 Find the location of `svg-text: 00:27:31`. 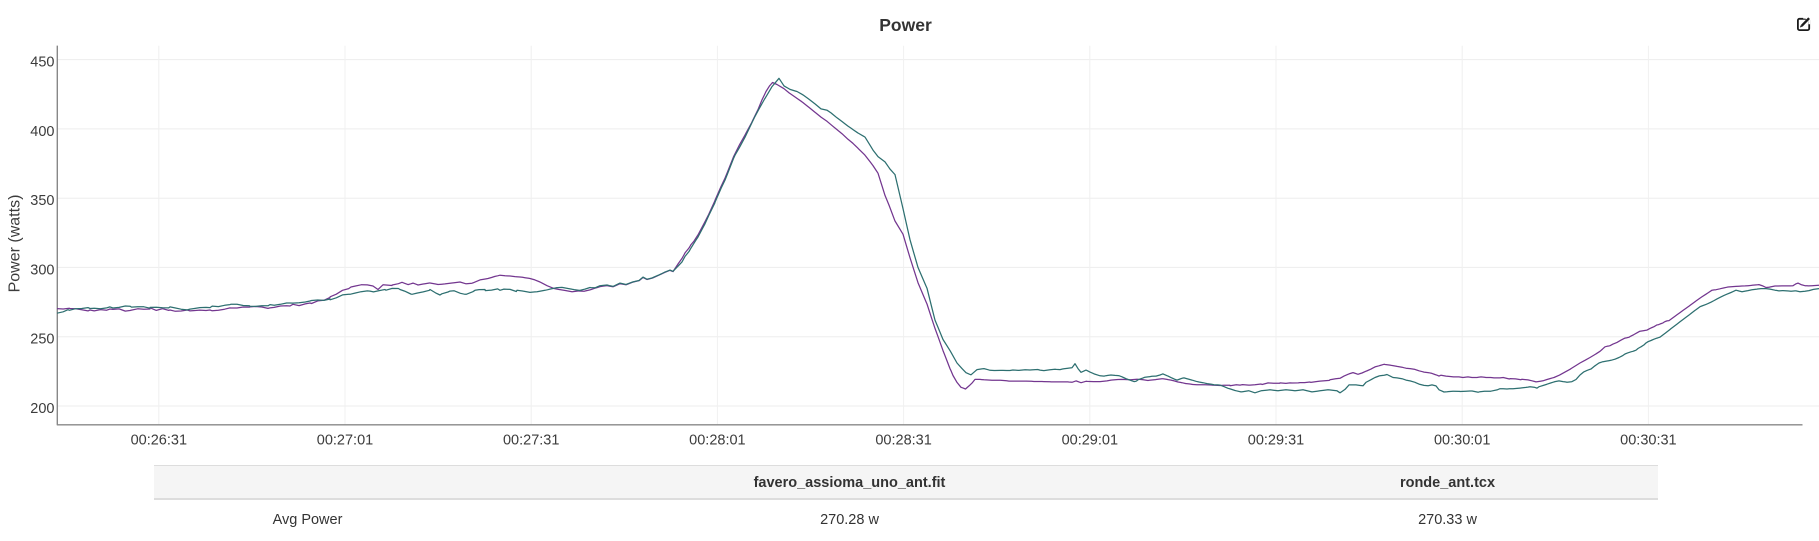

svg-text: 00:27:31 is located at coordinates (531, 440).